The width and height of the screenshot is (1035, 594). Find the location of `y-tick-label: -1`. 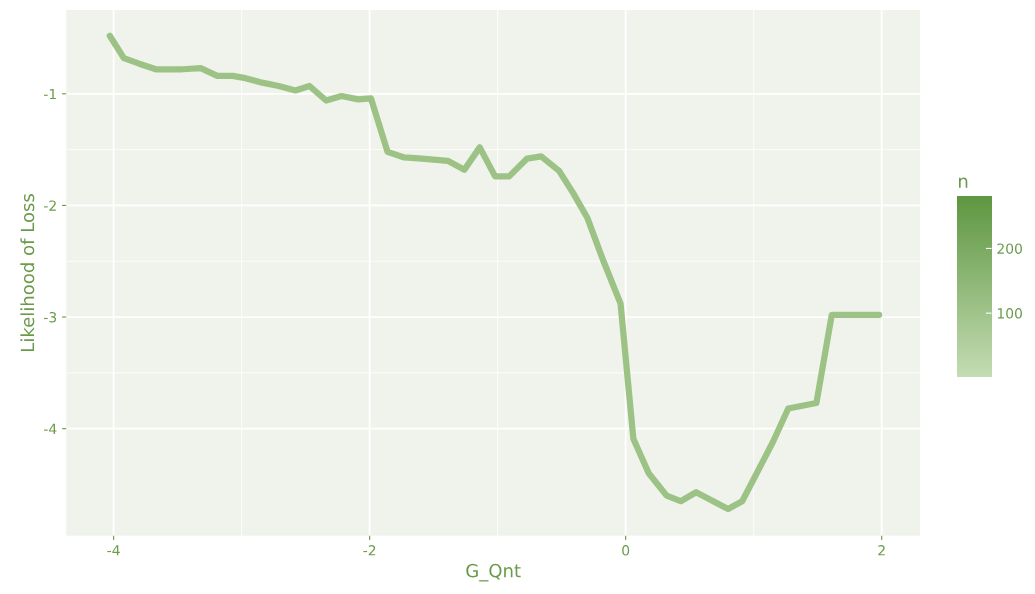

y-tick-label: -1 is located at coordinates (50, 94).